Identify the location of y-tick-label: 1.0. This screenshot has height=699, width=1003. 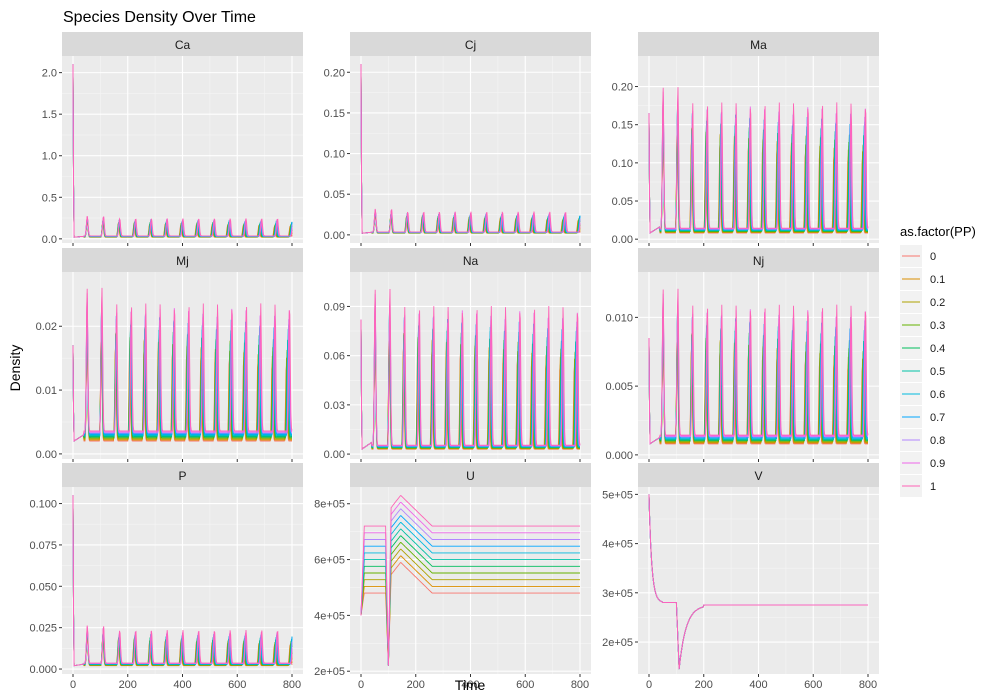
(49, 157).